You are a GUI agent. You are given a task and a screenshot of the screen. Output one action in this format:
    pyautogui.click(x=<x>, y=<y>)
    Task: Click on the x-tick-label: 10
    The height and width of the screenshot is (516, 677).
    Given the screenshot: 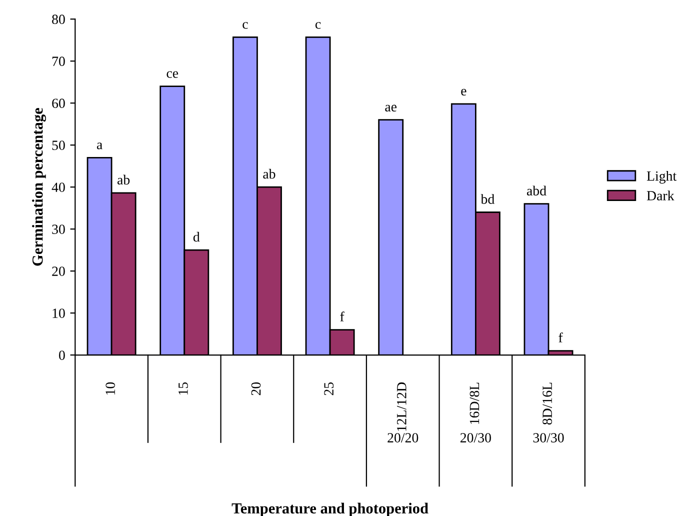 What is the action you would take?
    pyautogui.click(x=111, y=388)
    